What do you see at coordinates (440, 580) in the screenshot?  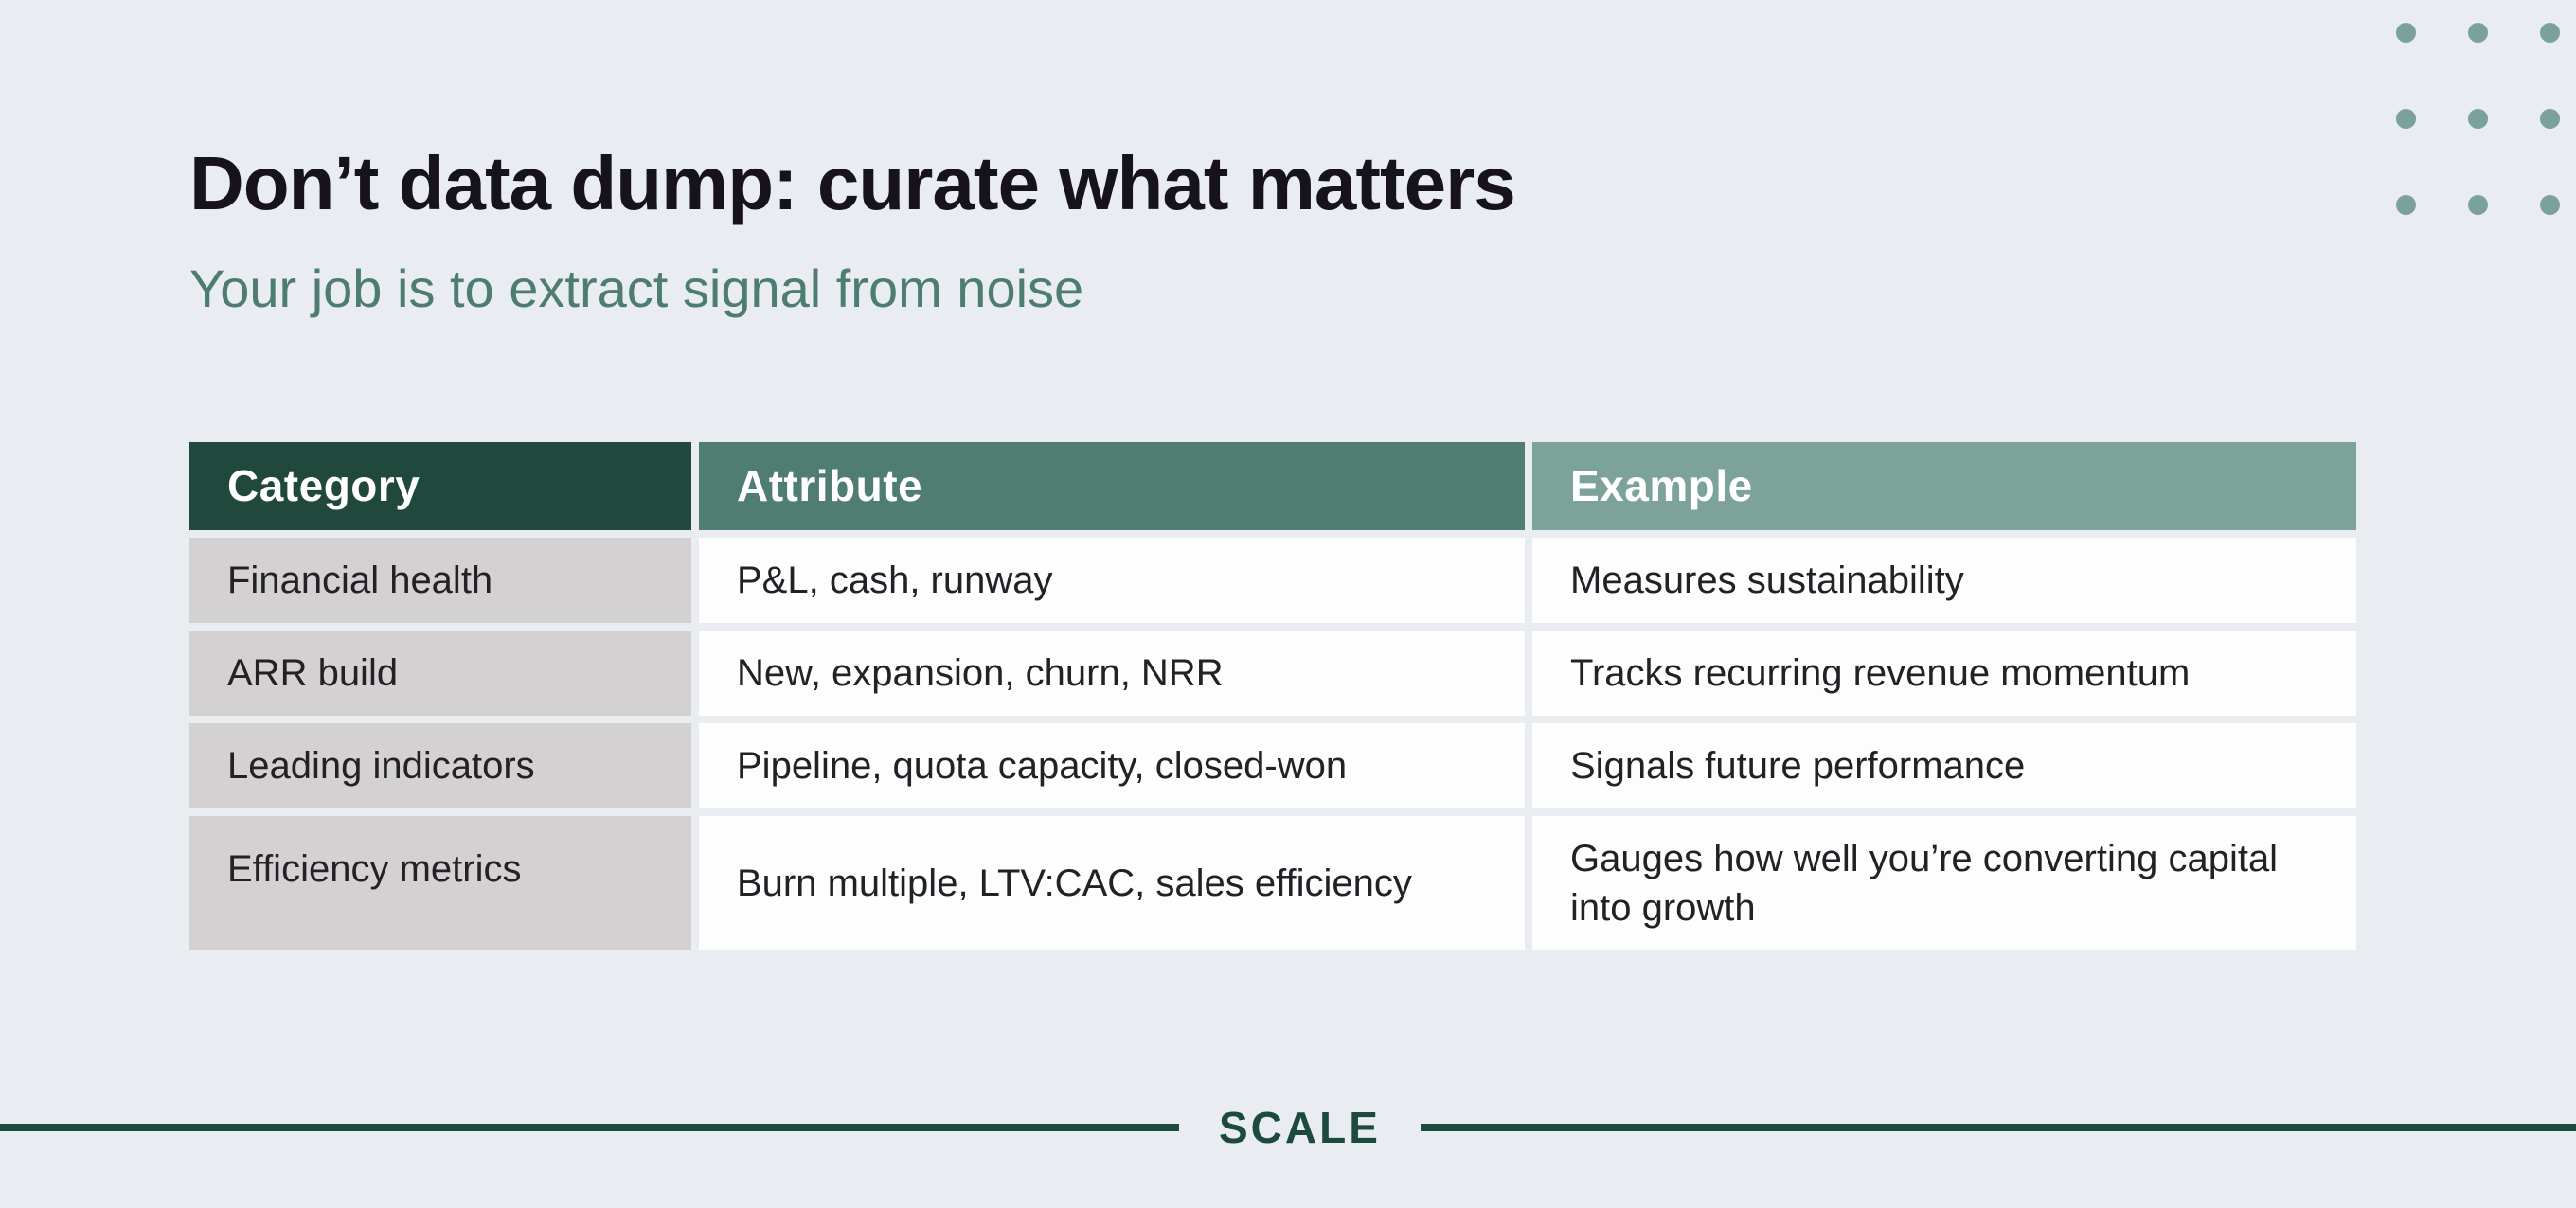 I see `table-cell-category: Financial health` at bounding box center [440, 580].